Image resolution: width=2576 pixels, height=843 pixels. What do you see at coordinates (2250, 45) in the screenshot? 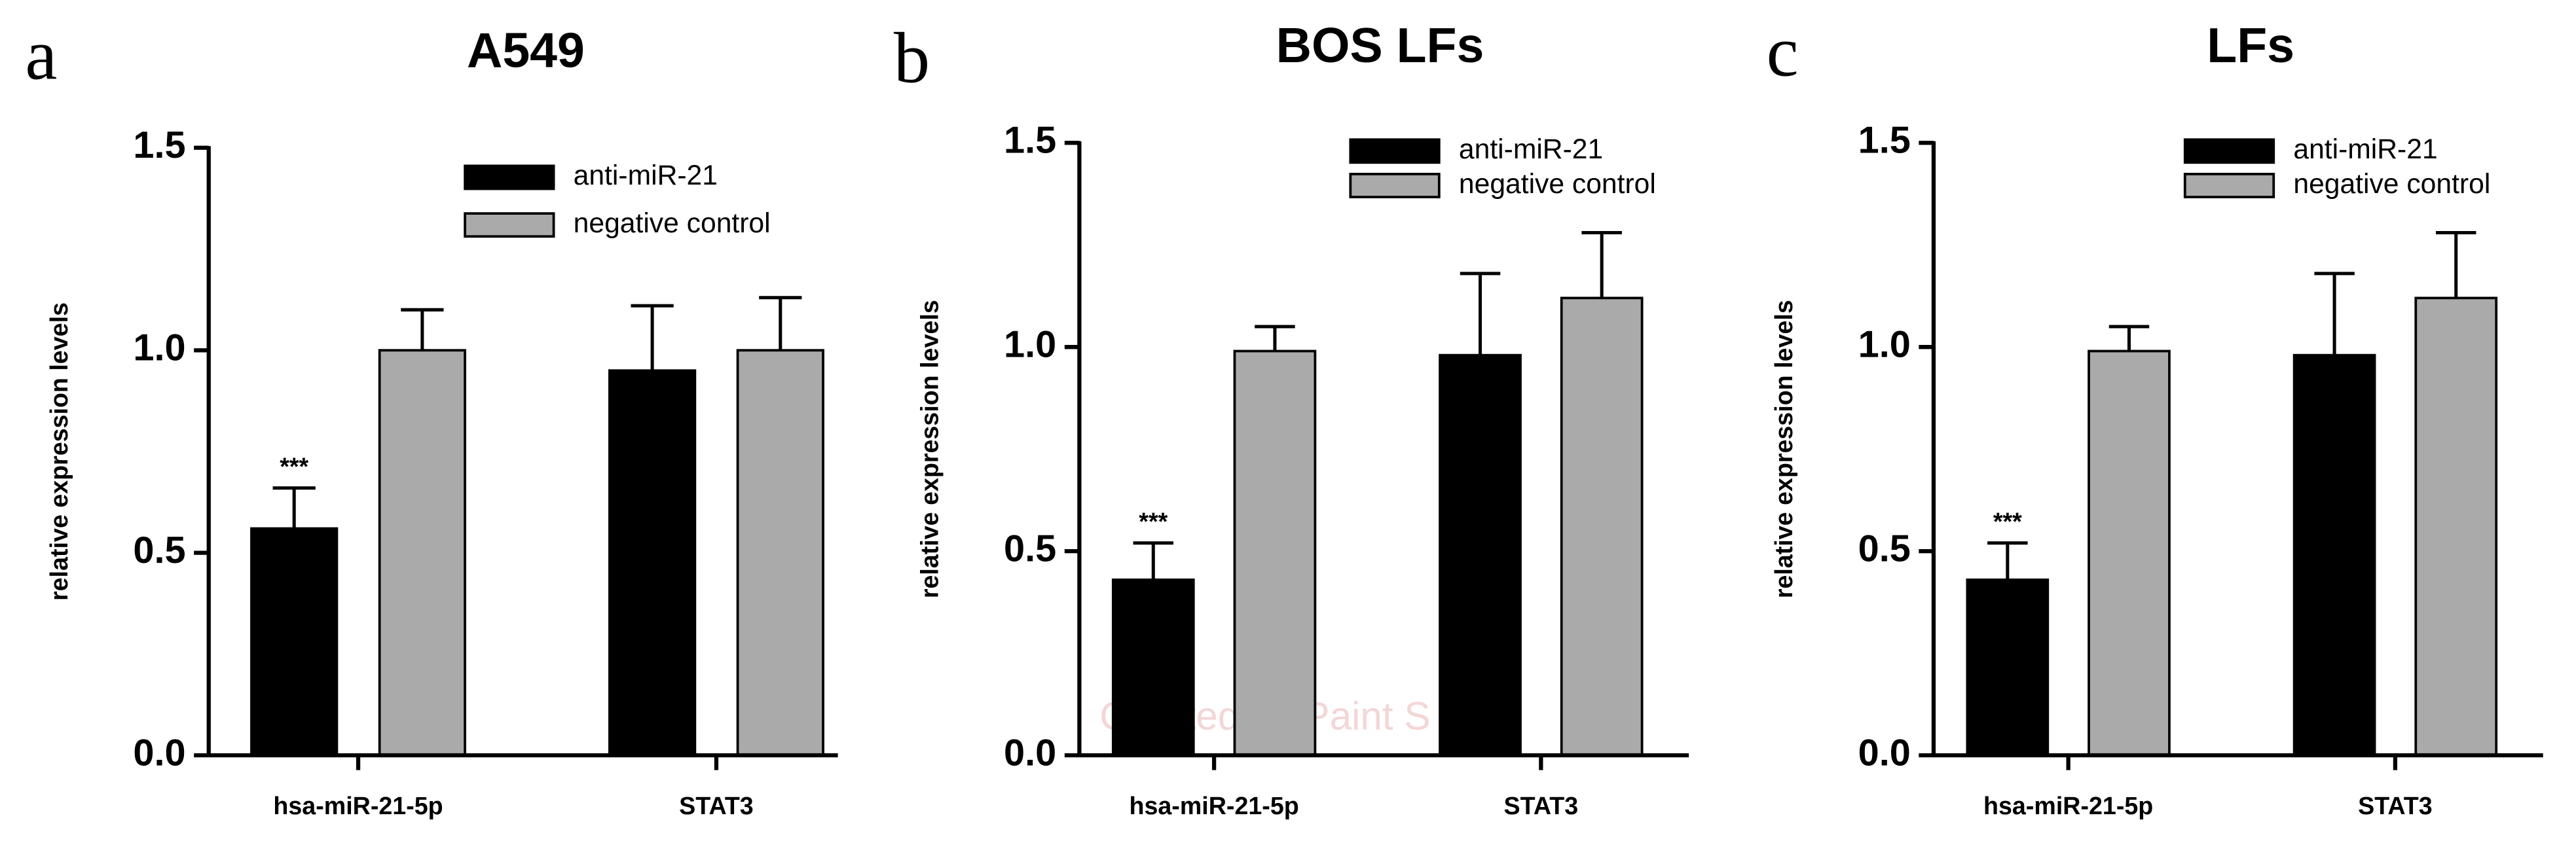
I see `chart-title: LFs` at bounding box center [2250, 45].